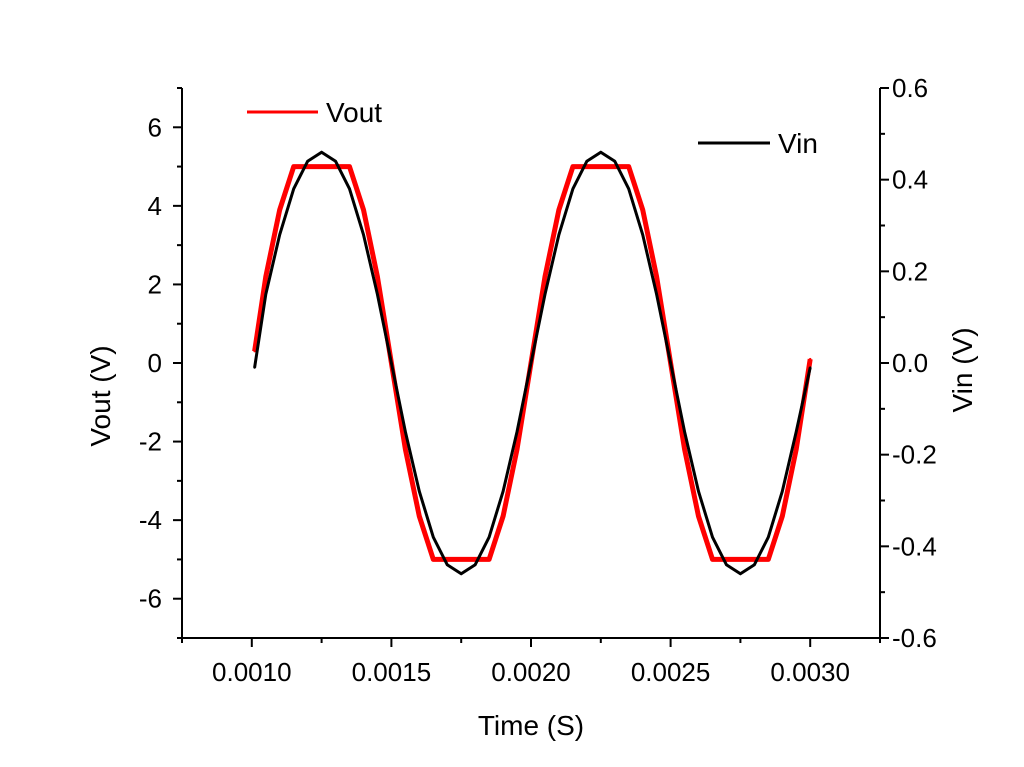 The image size is (1024, 767). What do you see at coordinates (531, 725) in the screenshot?
I see `x-axis-title: Time (S)` at bounding box center [531, 725].